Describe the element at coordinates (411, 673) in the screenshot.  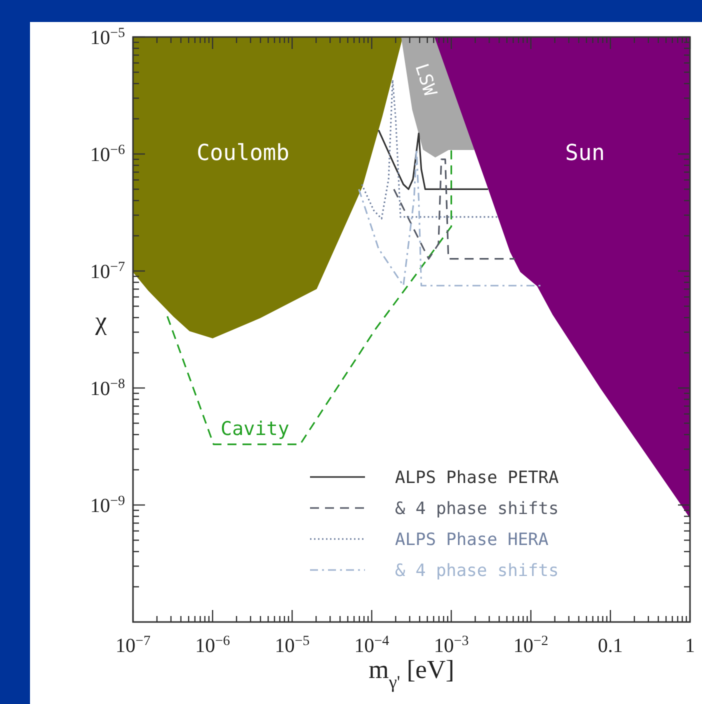
I see `x-axis-title: m$_{γ'}$ [eV]` at that location.